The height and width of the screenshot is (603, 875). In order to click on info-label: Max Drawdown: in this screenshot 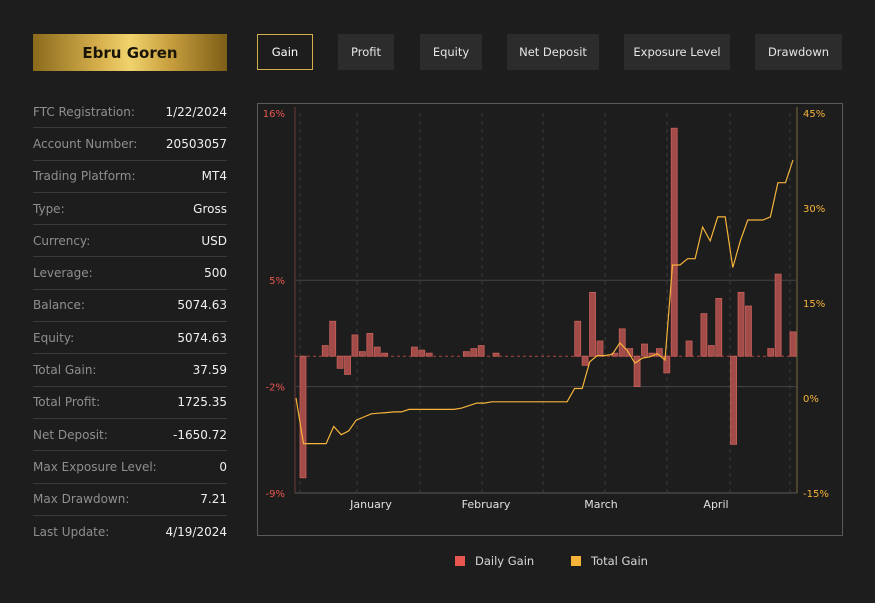, I will do `click(81, 499)`.